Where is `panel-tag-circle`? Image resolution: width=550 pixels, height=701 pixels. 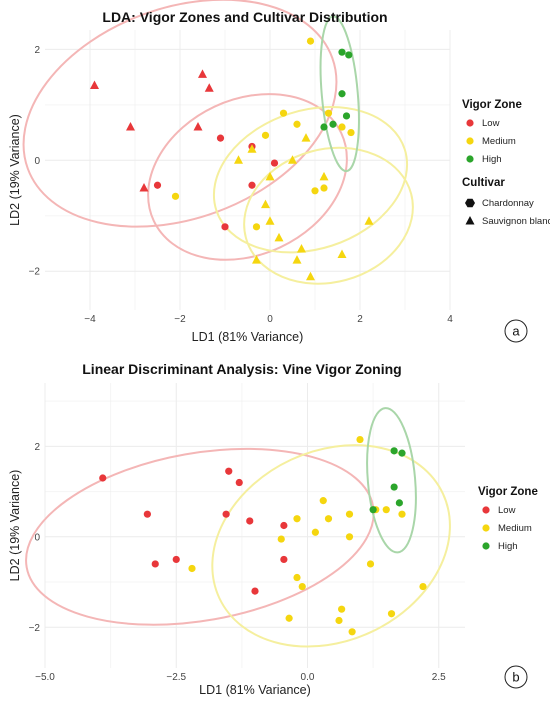 panel-tag-circle is located at coordinates (516, 331).